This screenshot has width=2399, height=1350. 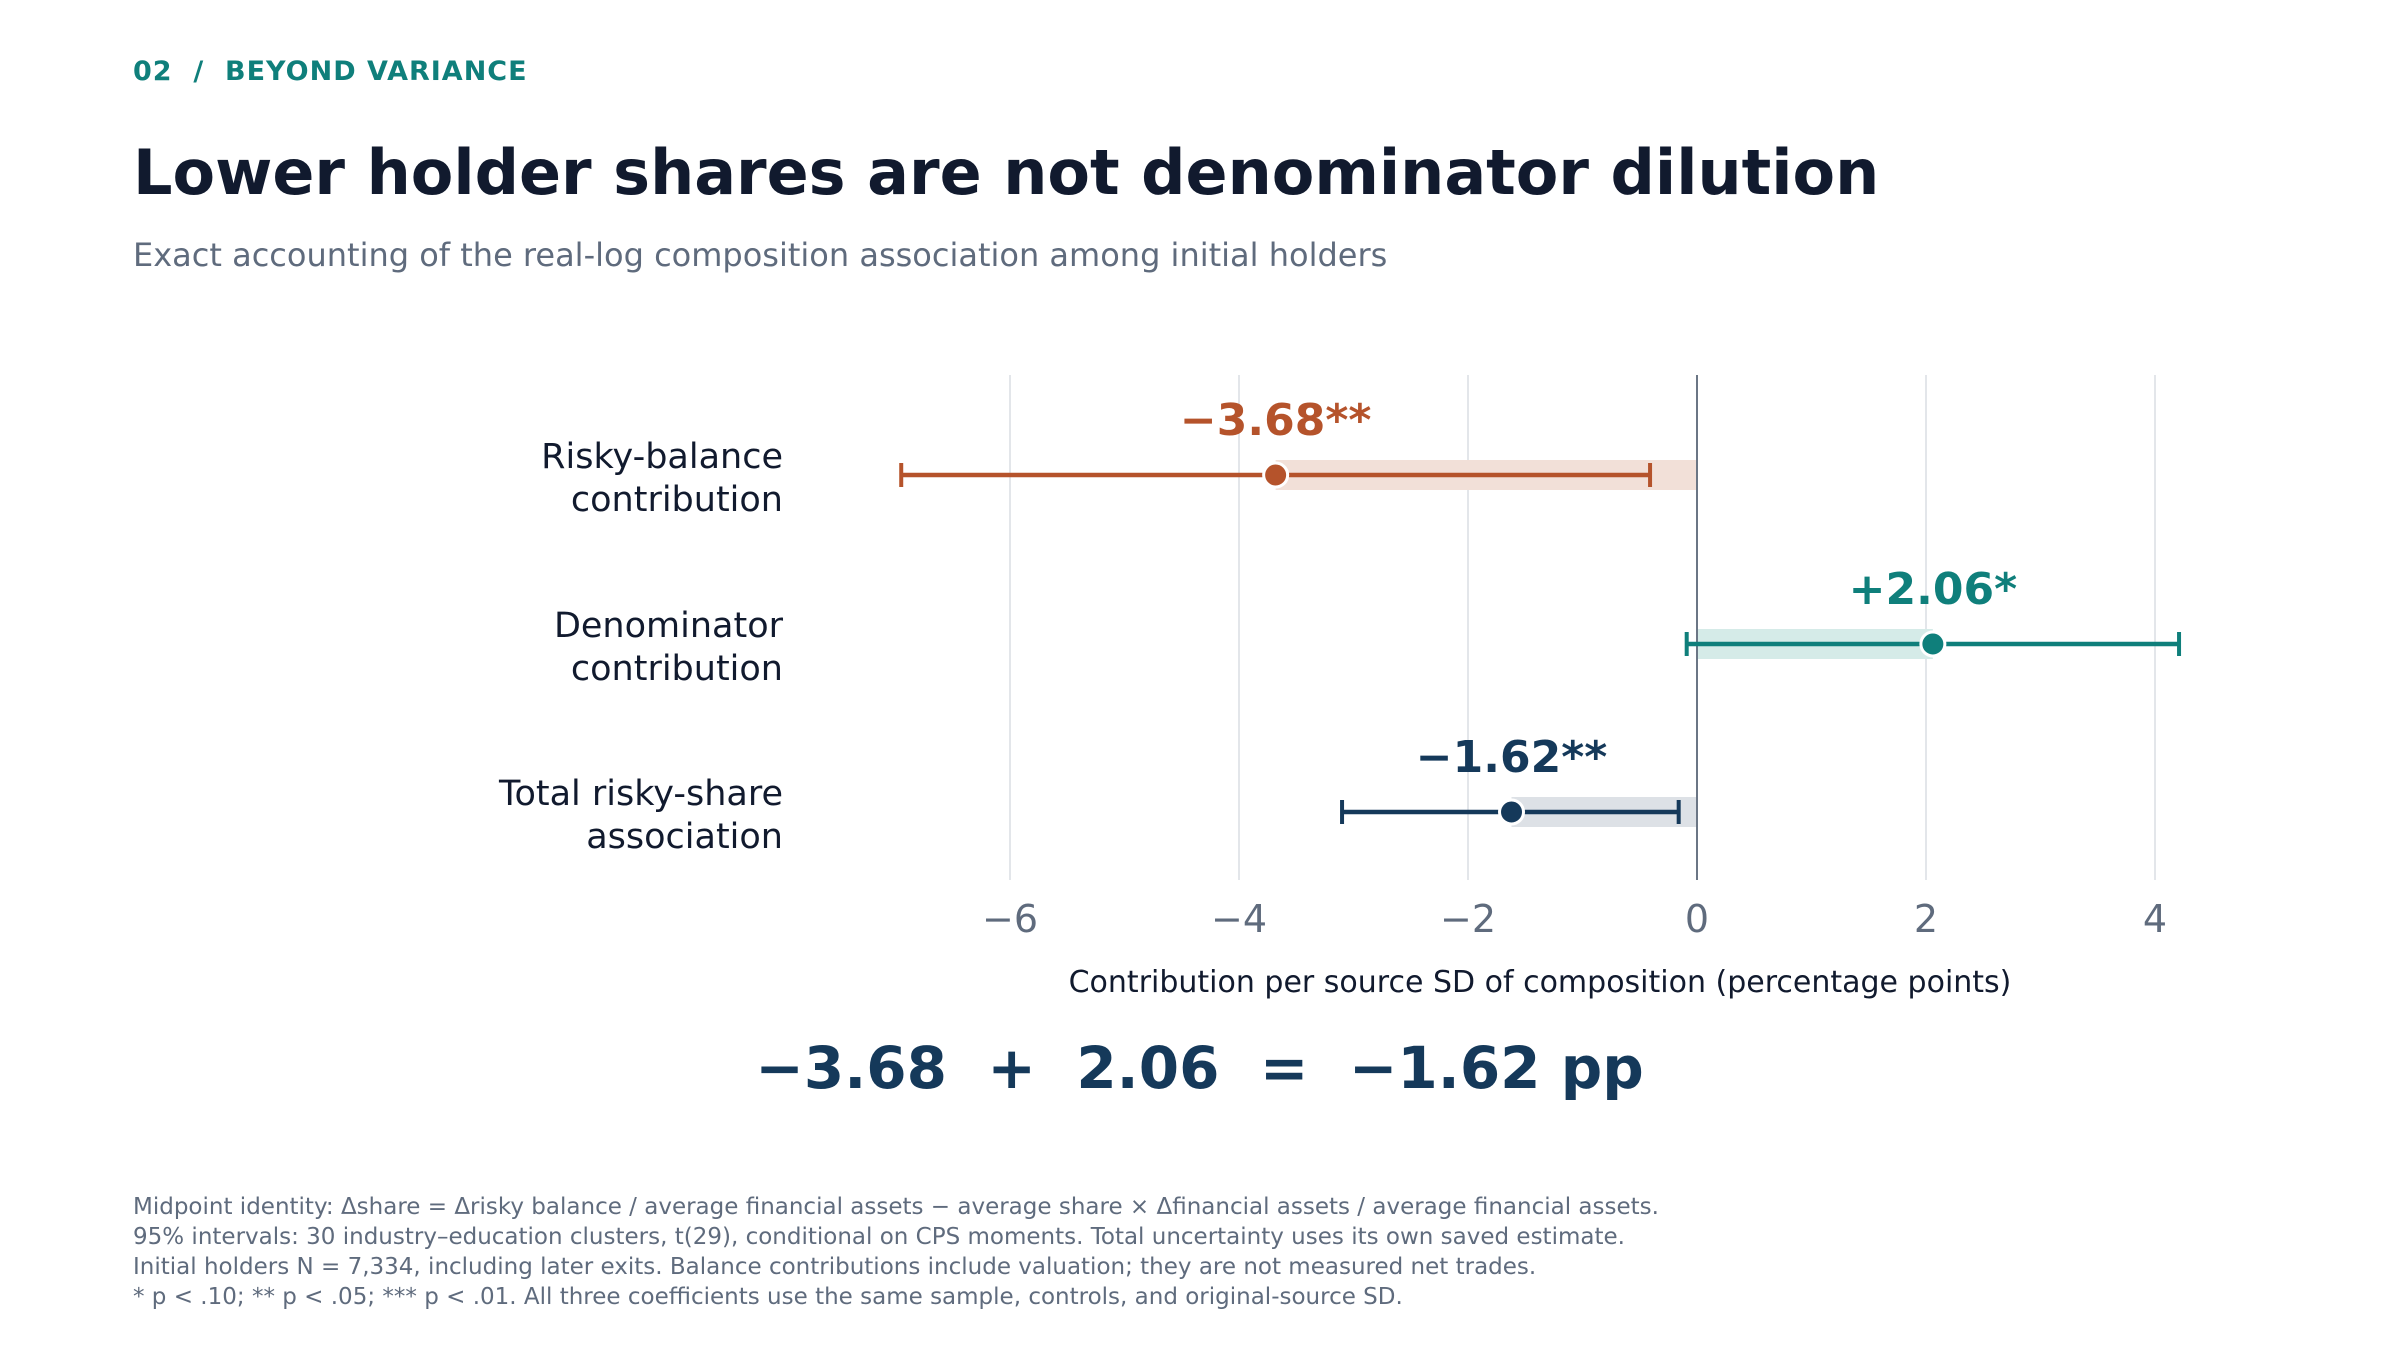 What do you see at coordinates (1933, 589) in the screenshot?
I see `value-label: +2.06*` at bounding box center [1933, 589].